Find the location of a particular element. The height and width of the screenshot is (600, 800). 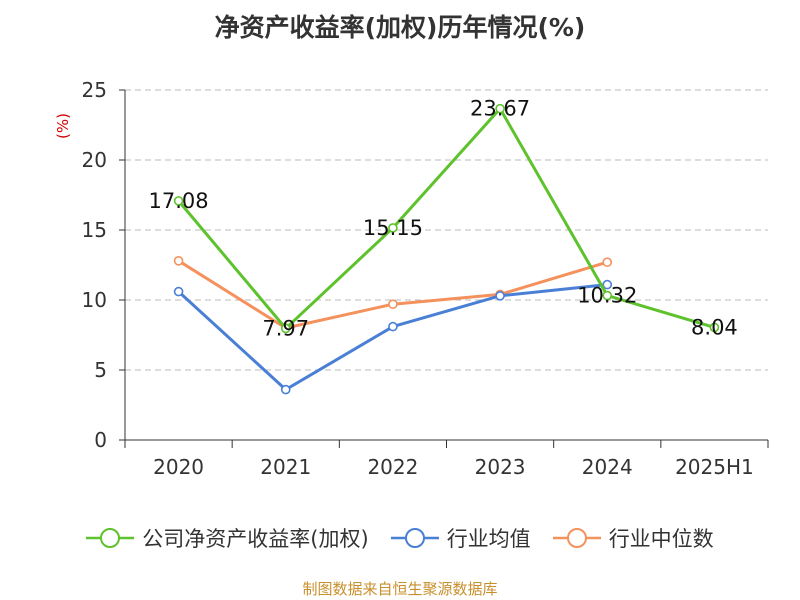

x-tick-label: 2022 is located at coordinates (392, 467).